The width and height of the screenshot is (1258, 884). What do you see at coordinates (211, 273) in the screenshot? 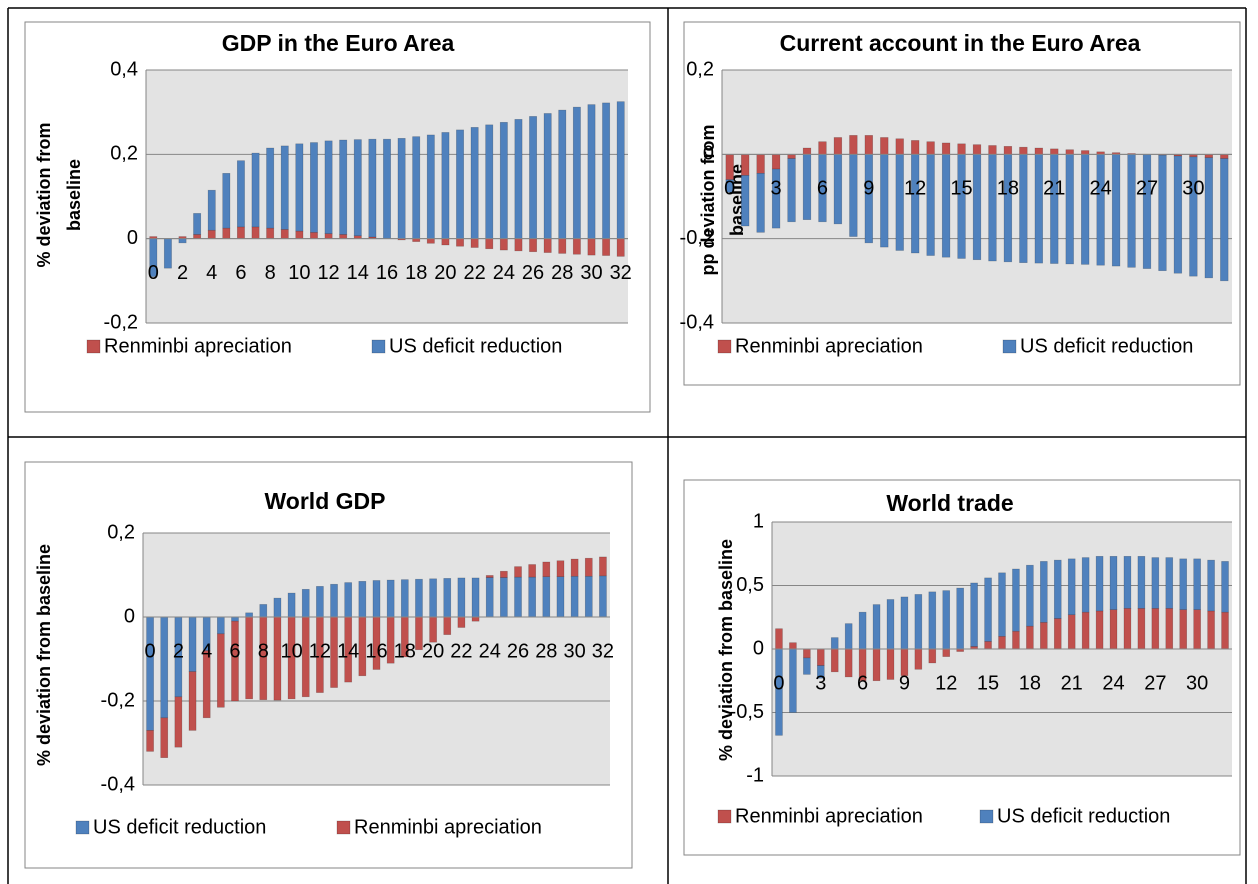
I see `x-tick-label: 4` at bounding box center [211, 273].